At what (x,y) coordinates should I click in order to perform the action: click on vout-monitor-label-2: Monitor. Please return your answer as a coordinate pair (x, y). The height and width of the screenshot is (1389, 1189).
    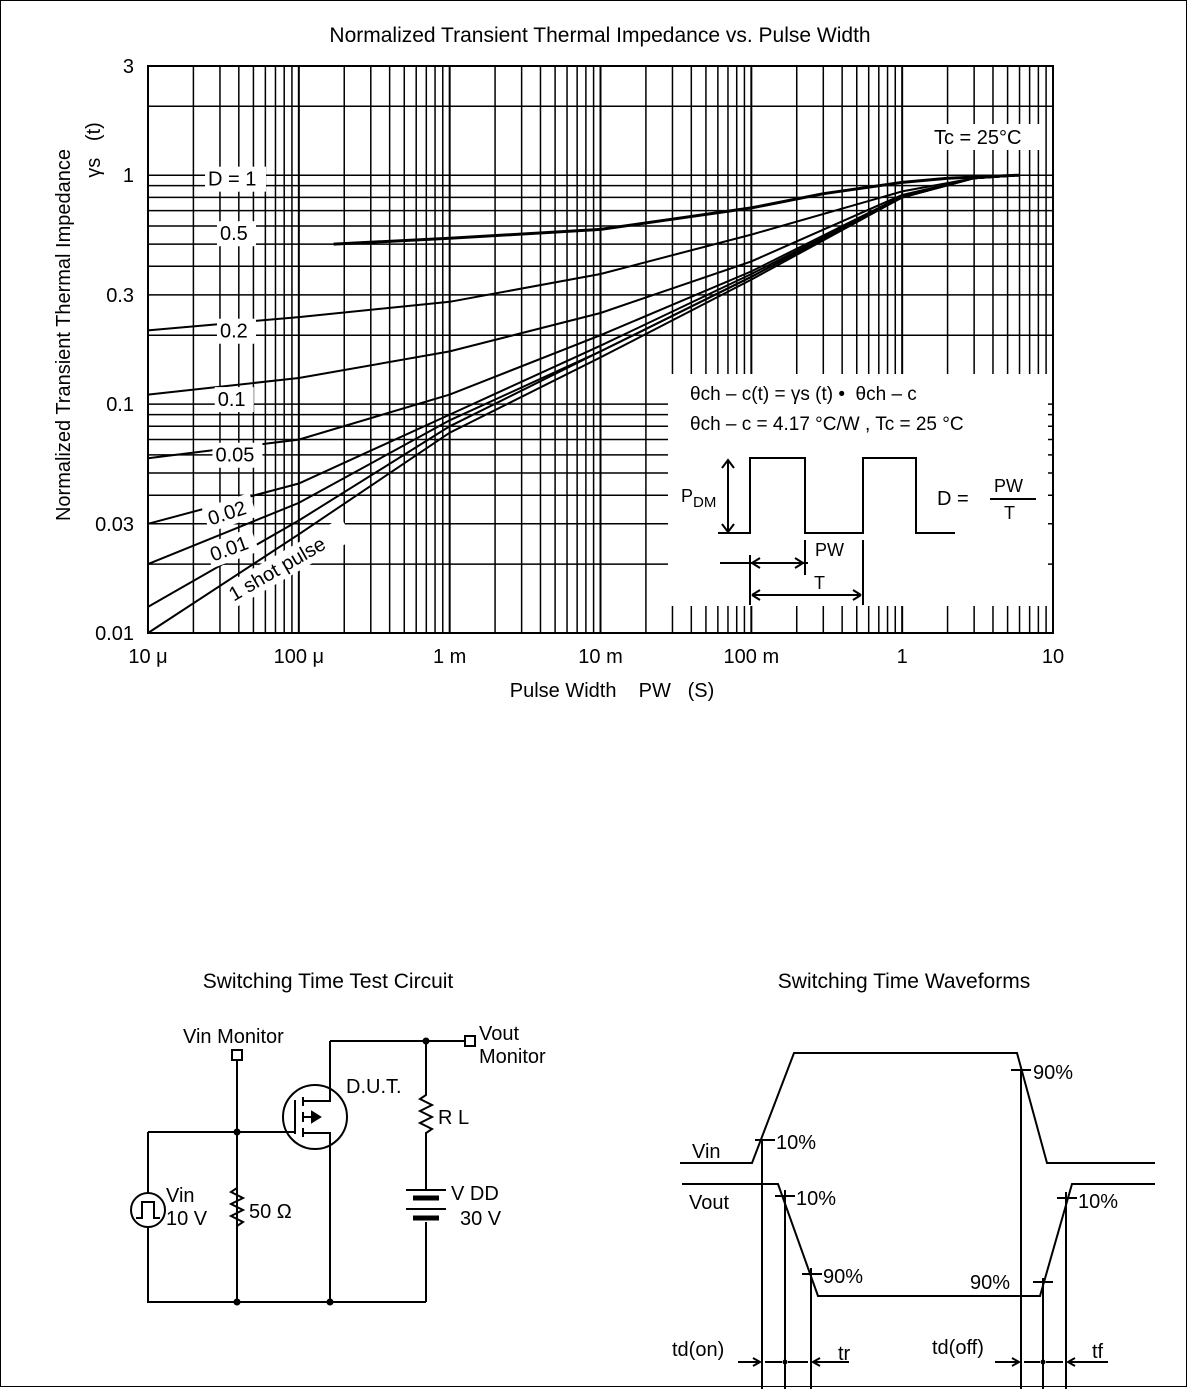
    Looking at the image, I should click on (512, 1057).